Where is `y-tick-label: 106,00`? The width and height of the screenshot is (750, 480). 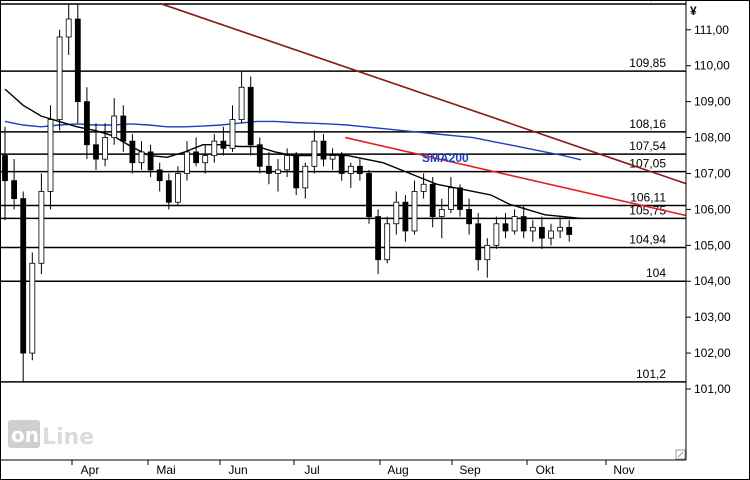 y-tick-label: 106,00 is located at coordinates (712, 209).